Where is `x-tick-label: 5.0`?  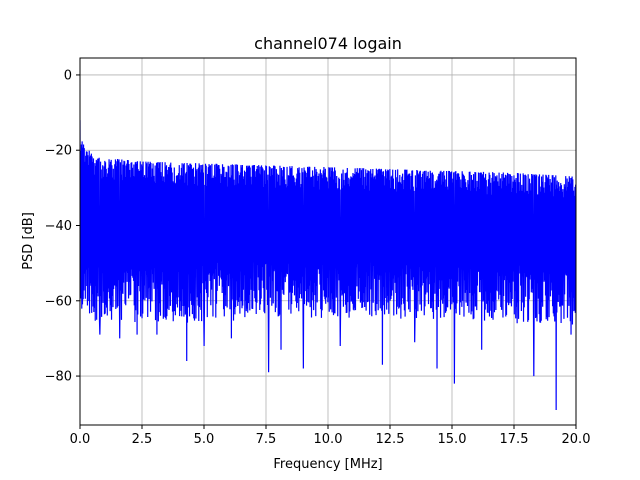
x-tick-label: 5.0 is located at coordinates (204, 439).